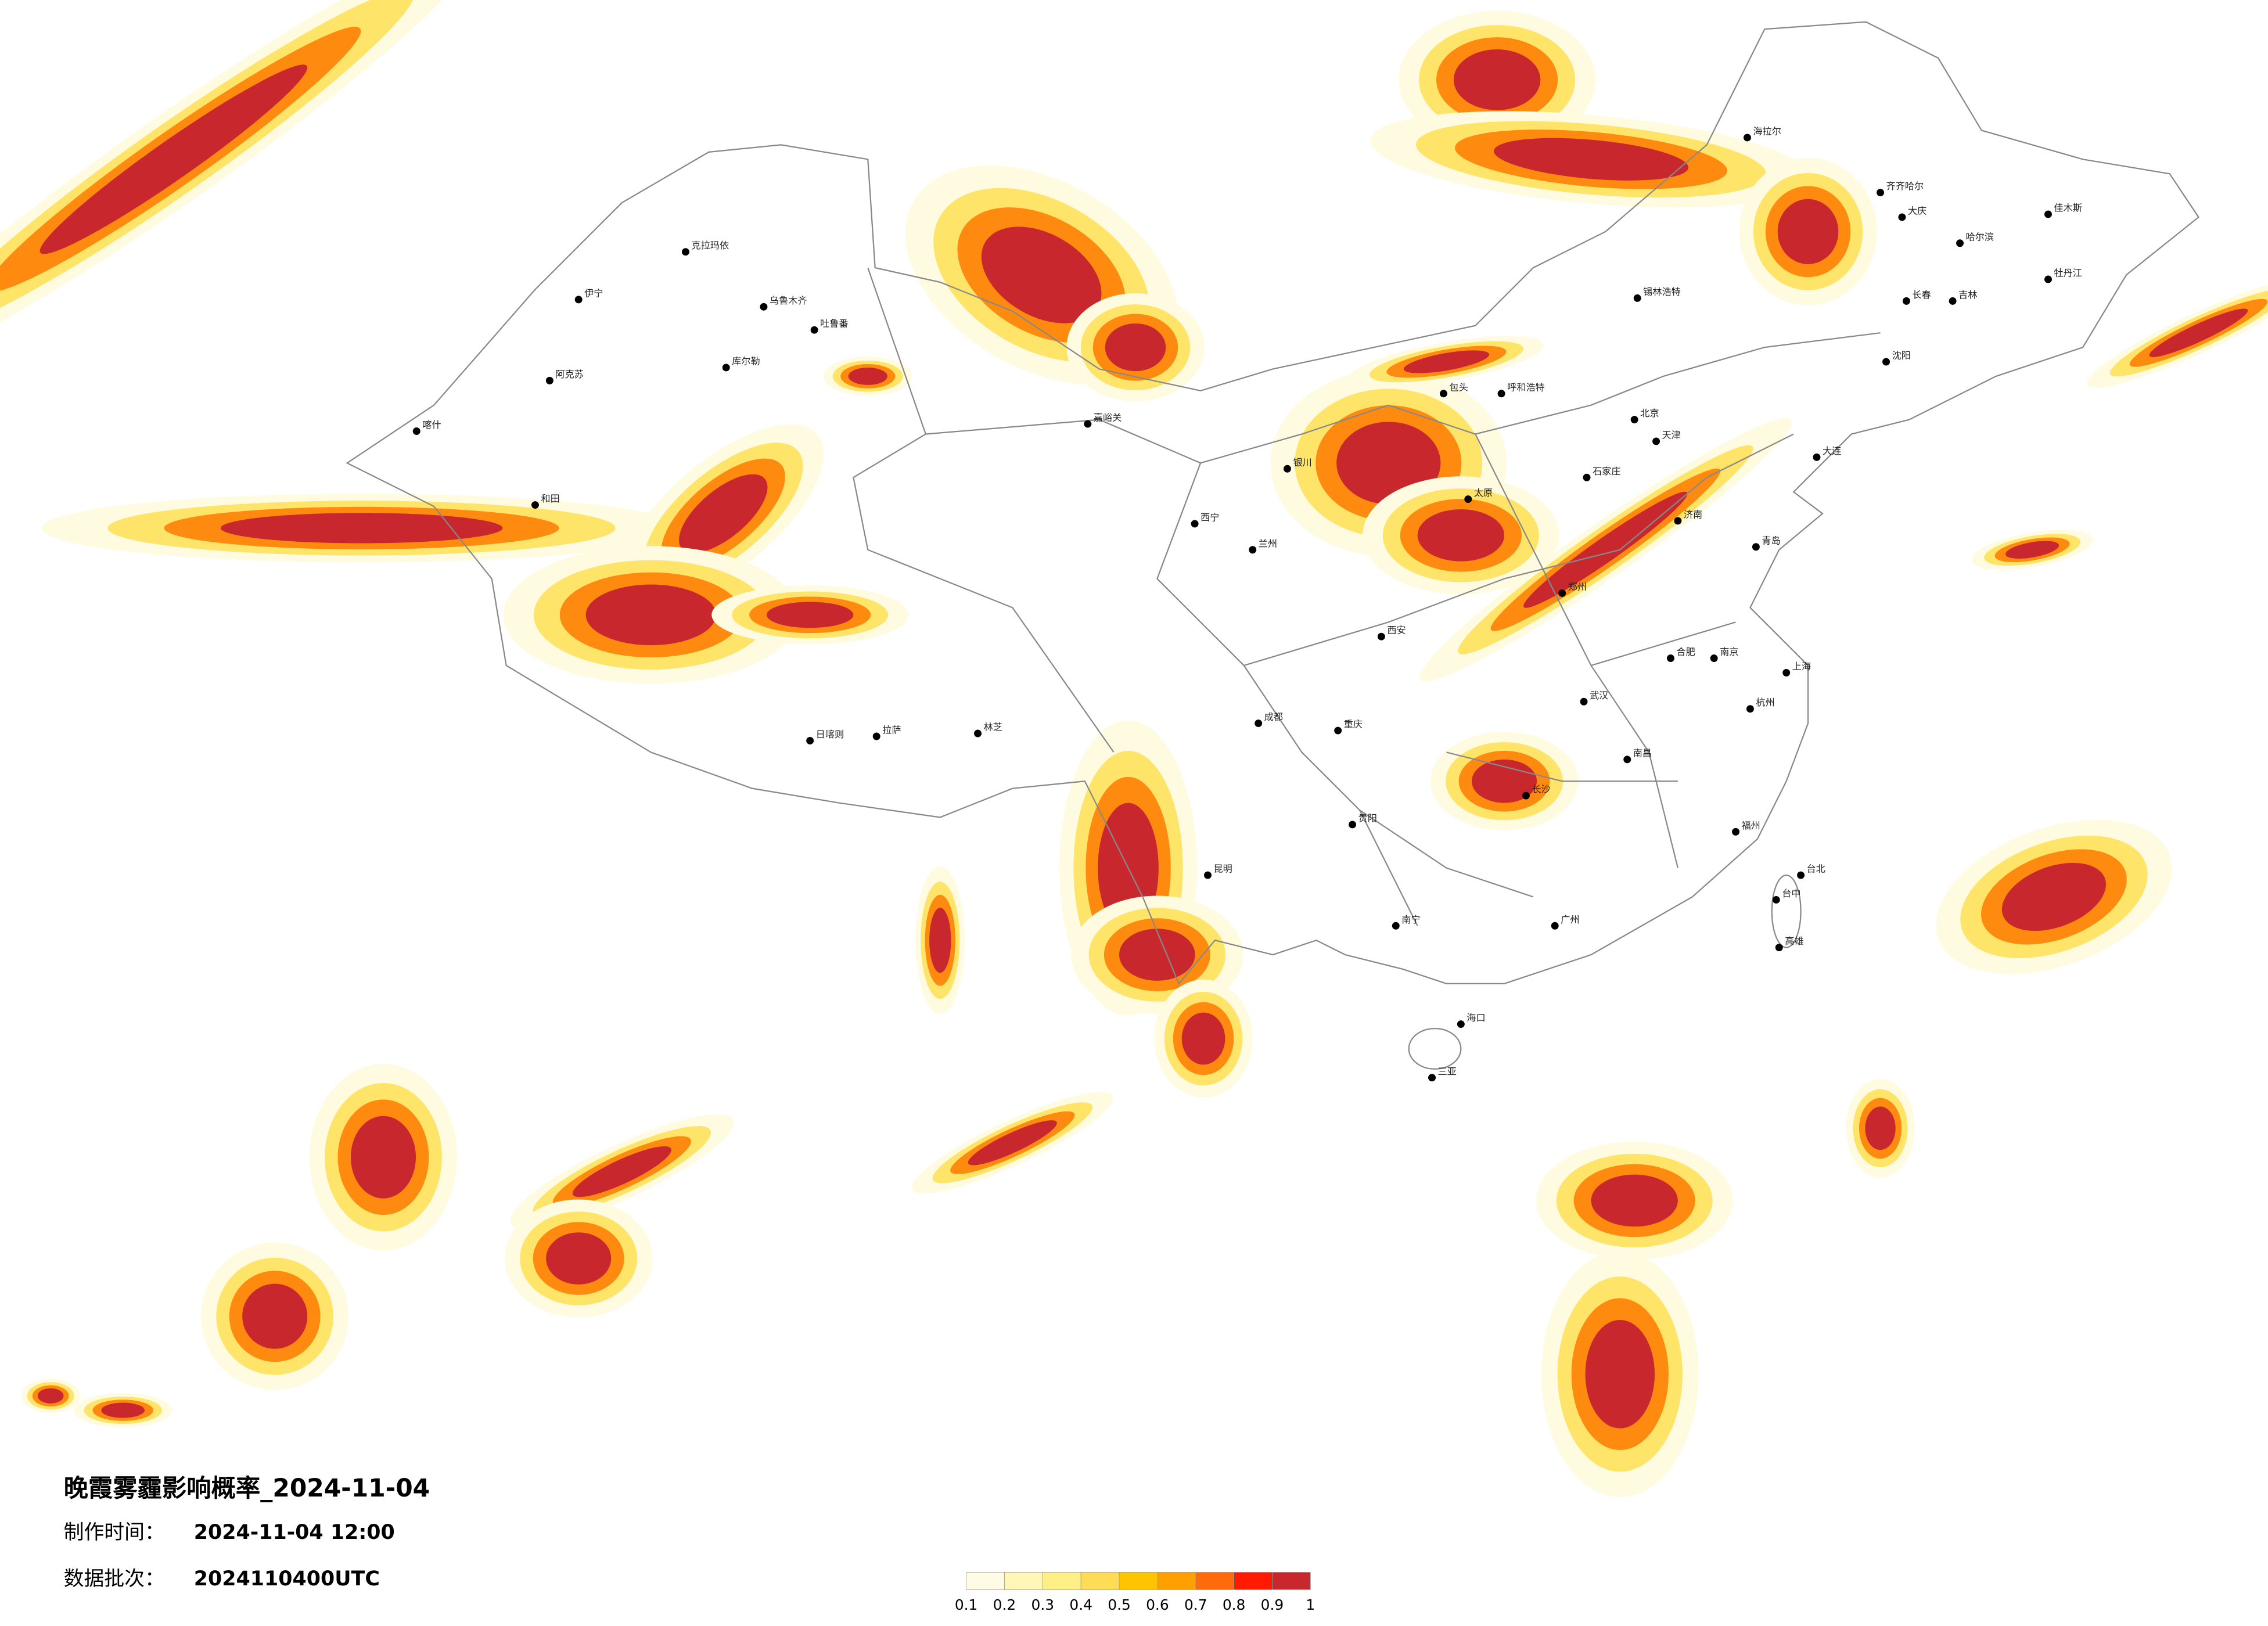 The width and height of the screenshot is (2268, 1626). I want to click on city-label: 成都, so click(1273, 717).